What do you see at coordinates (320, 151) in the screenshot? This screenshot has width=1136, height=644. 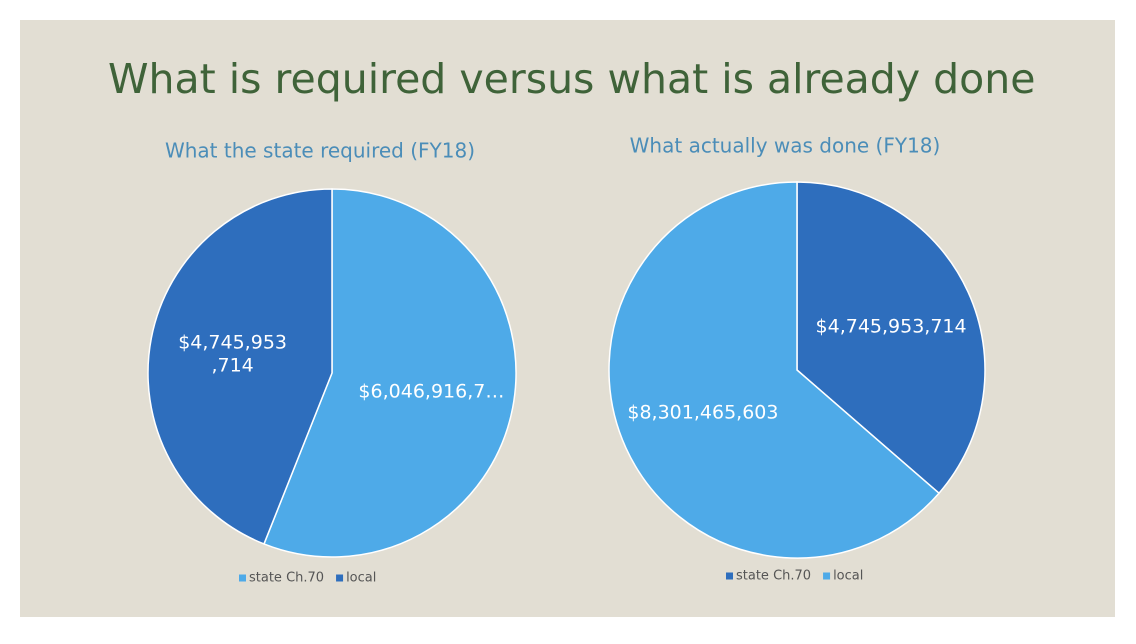 I see `chart-title: What the state required (FY18)` at bounding box center [320, 151].